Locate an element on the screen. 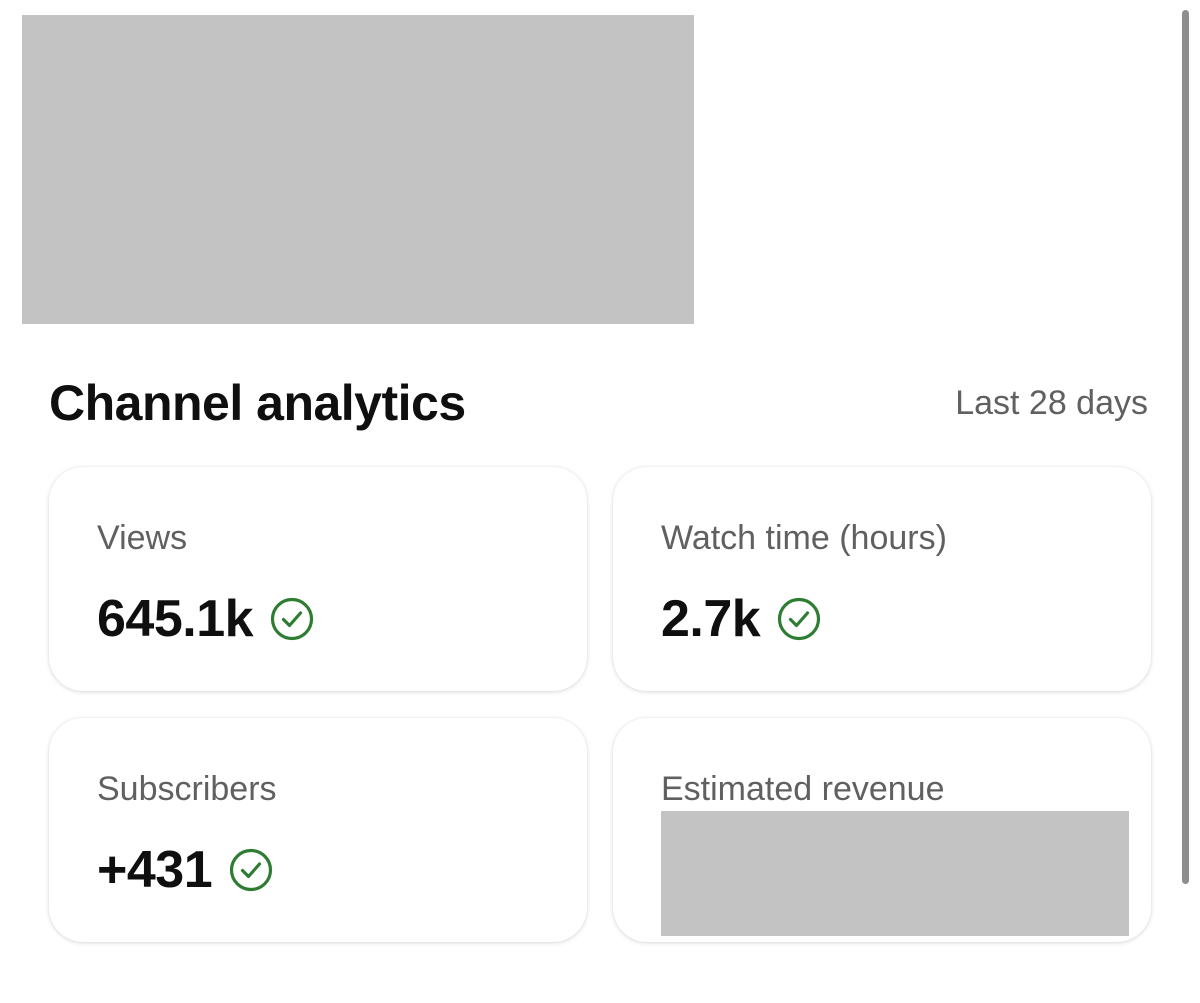 Image resolution: width=1200 pixels, height=1003 pixels. card-label: Views is located at coordinates (142, 538).